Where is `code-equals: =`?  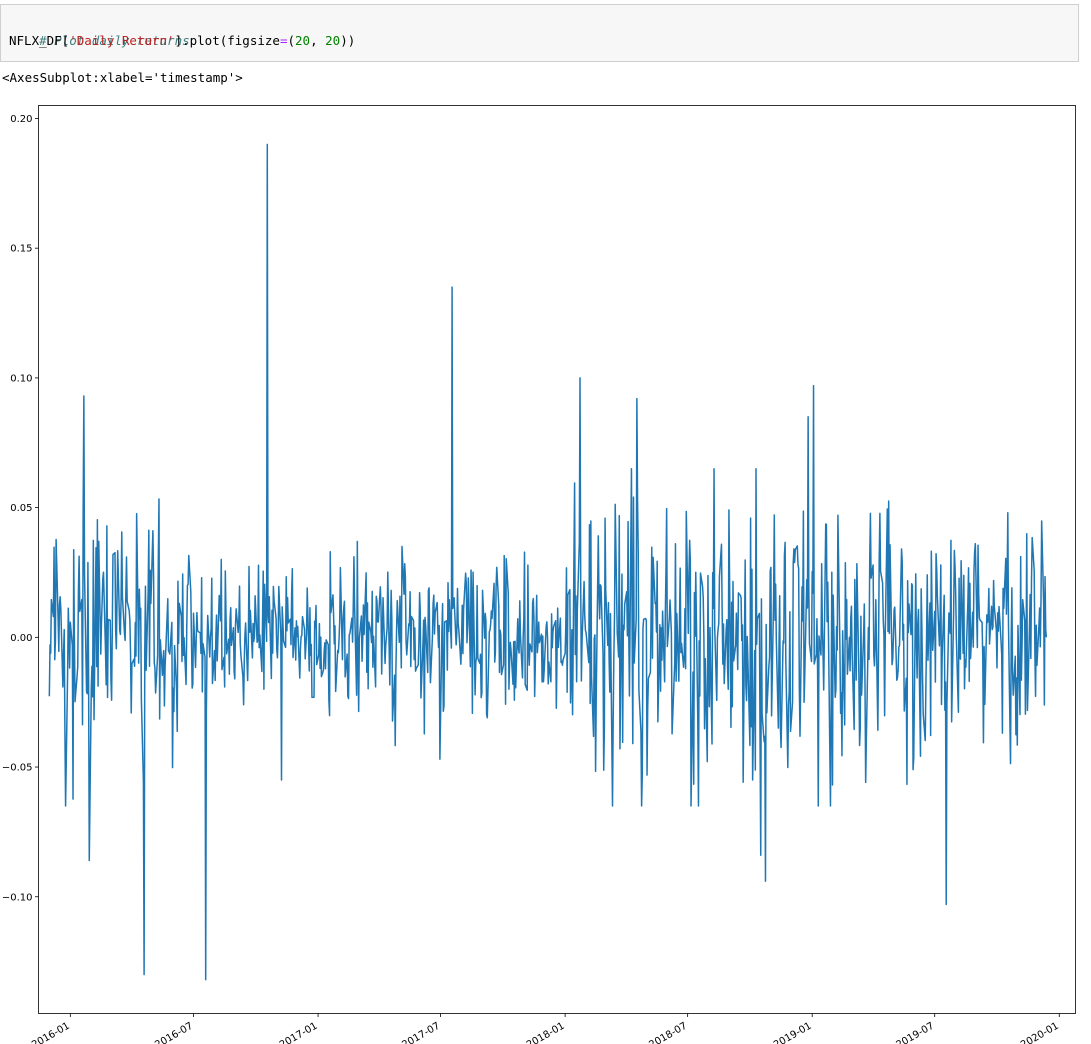
code-equals: = is located at coordinates (283, 40).